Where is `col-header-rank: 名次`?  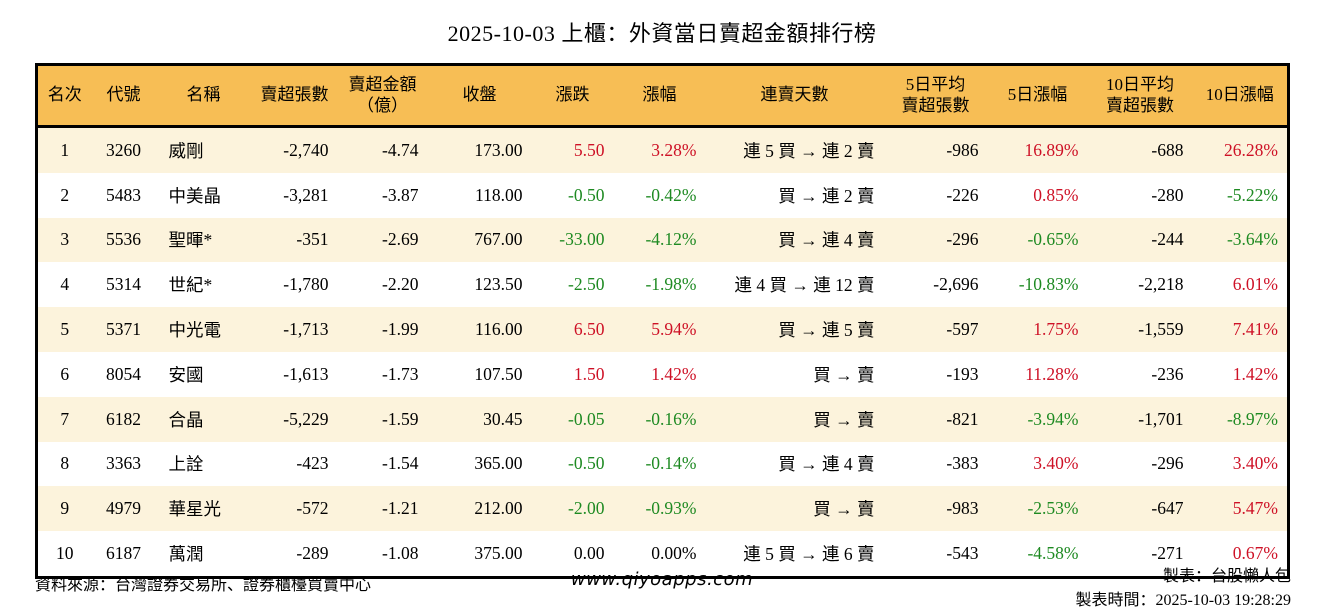
col-header-rank: 名次 is located at coordinates (64, 96).